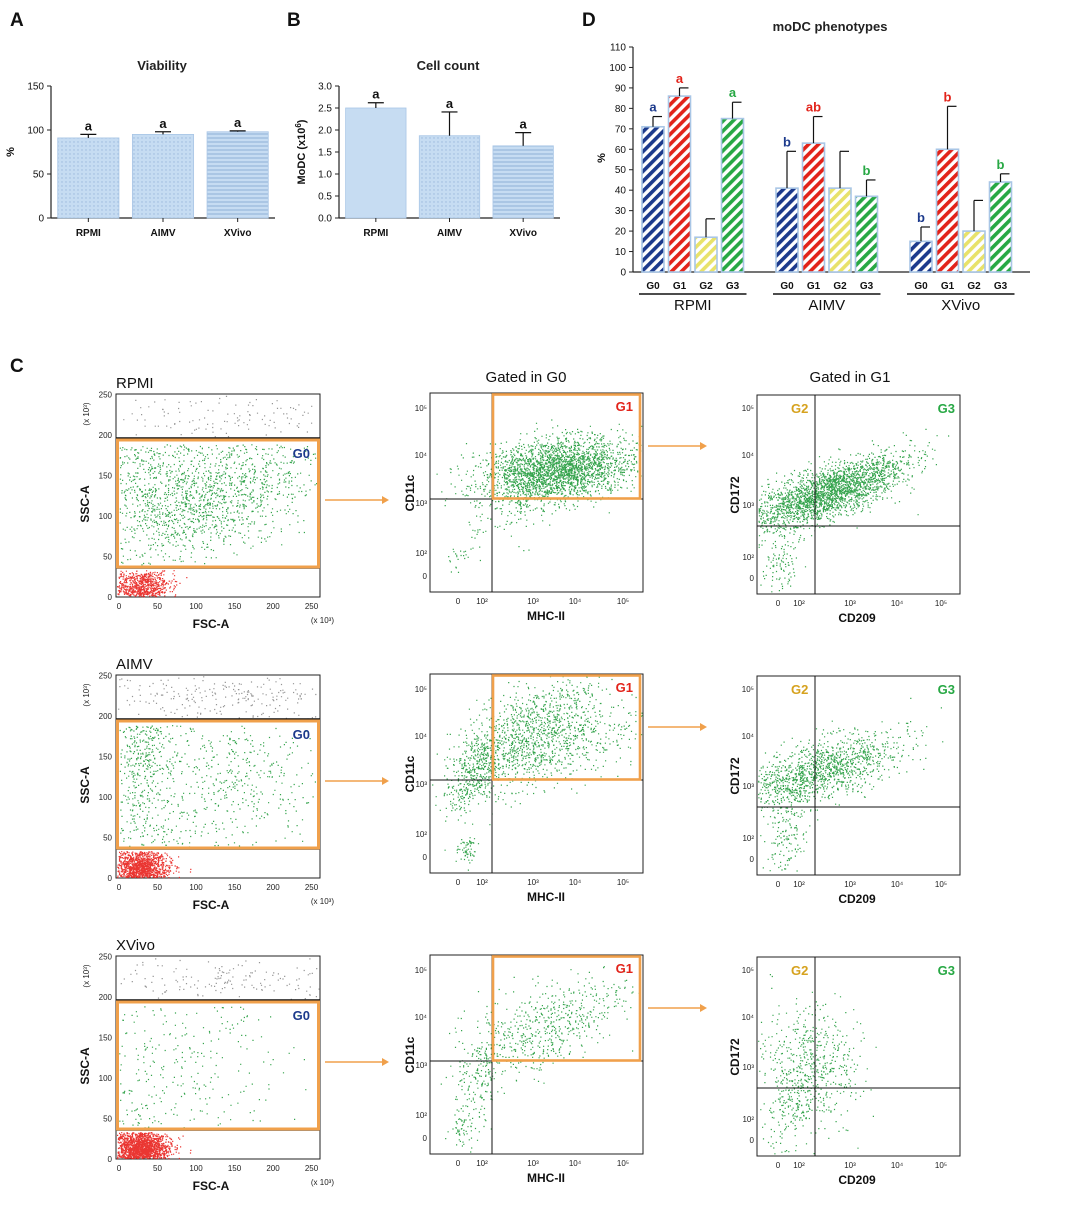 The image size is (1084, 1212). Describe the element at coordinates (621, 252) in the screenshot. I see `y-tick-label: 10` at that location.